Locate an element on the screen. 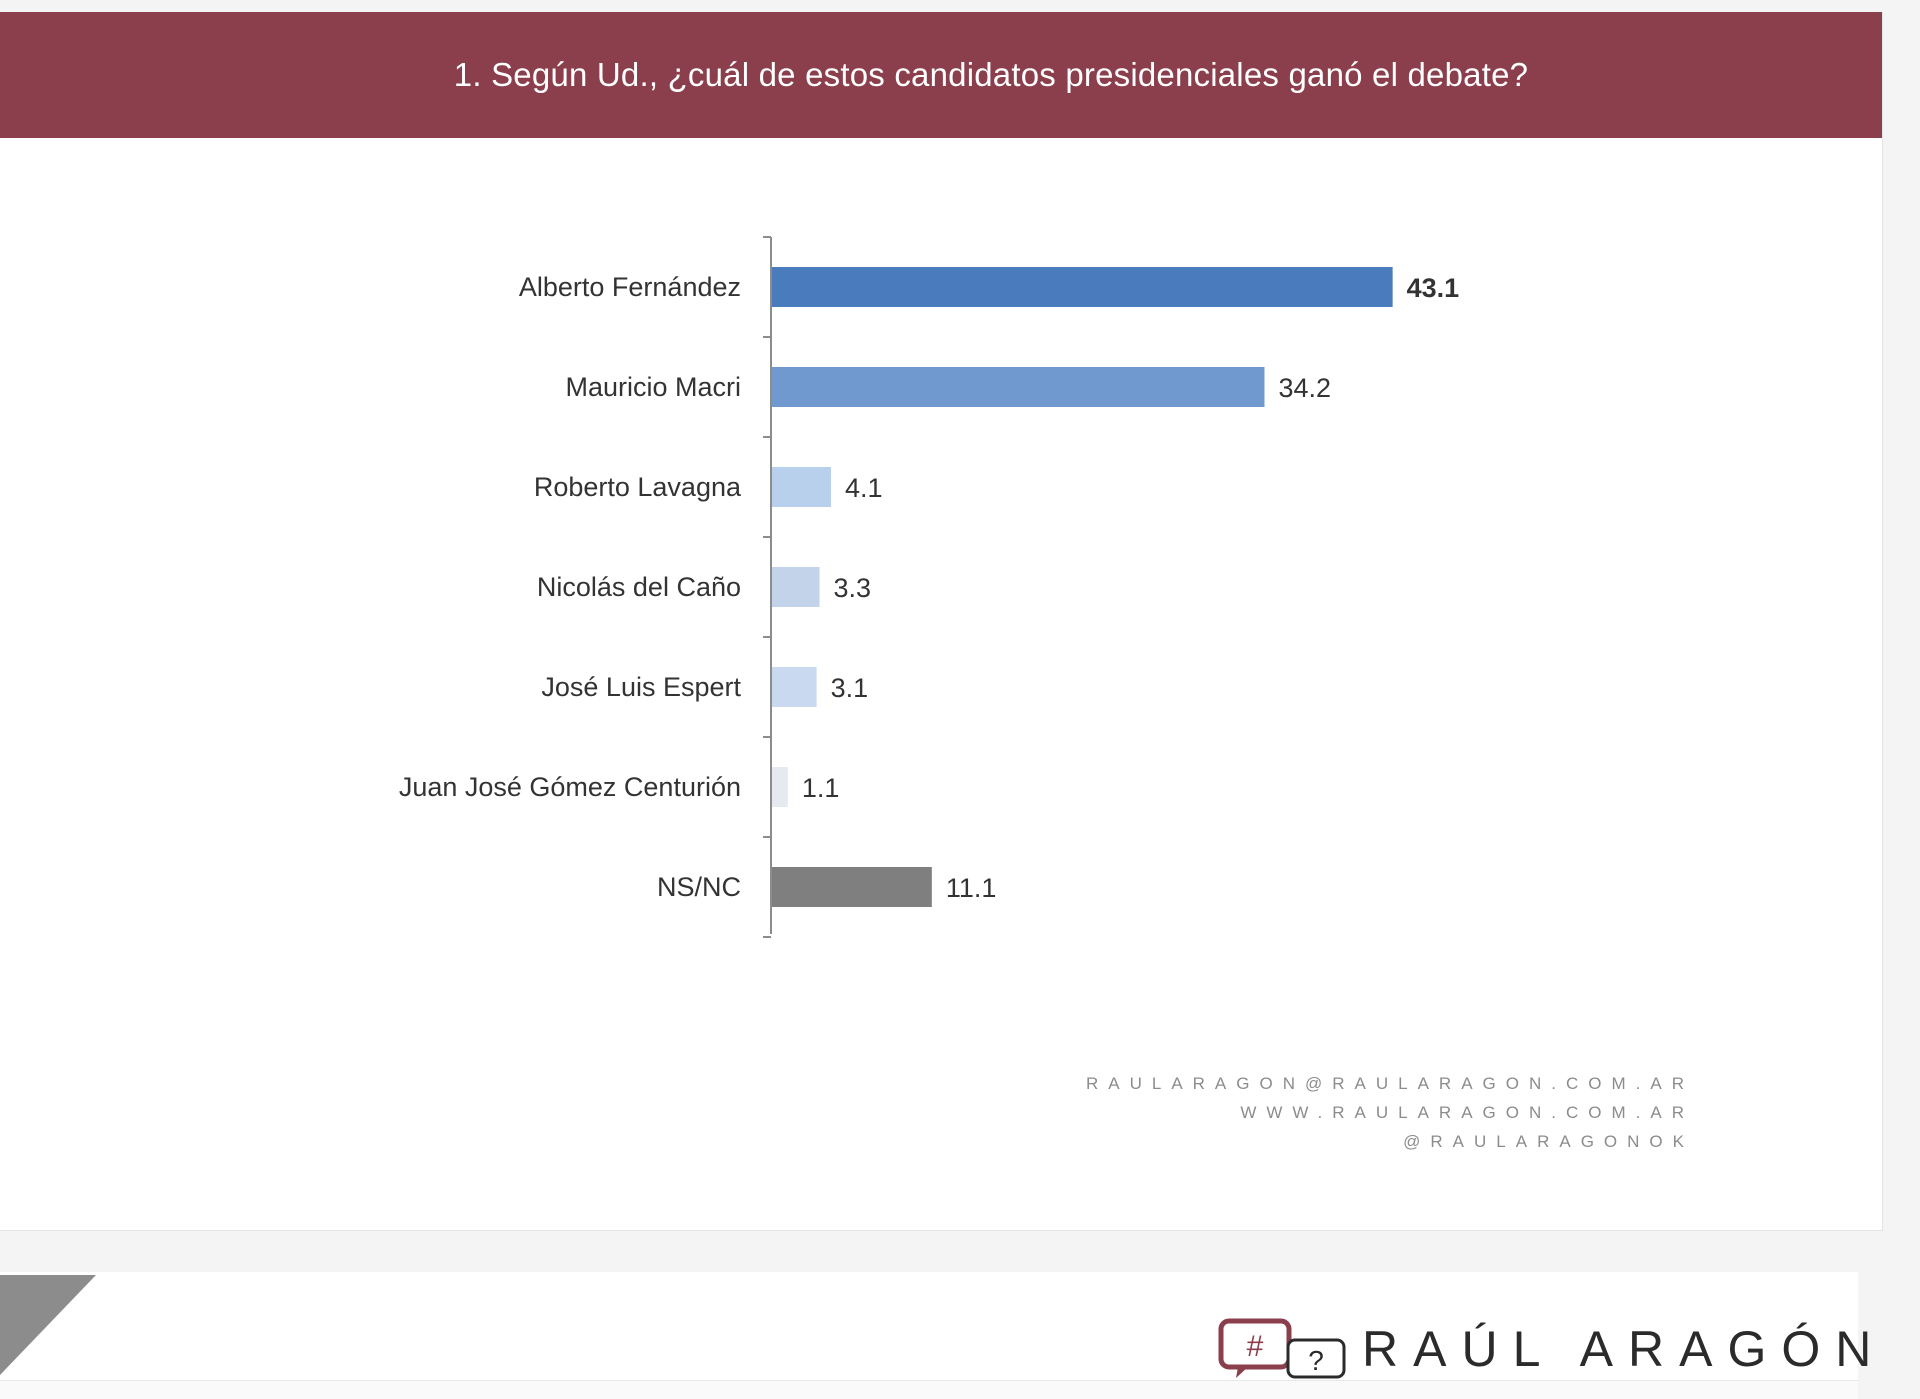  contact-email: RAULARAGON@RAULARAGON.COM.AR is located at coordinates (1389, 1083).